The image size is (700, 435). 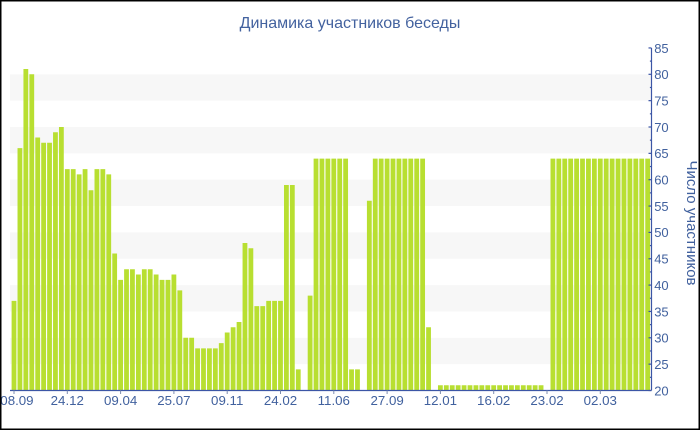 I want to click on svg-text: 08.09, so click(x=16, y=400).